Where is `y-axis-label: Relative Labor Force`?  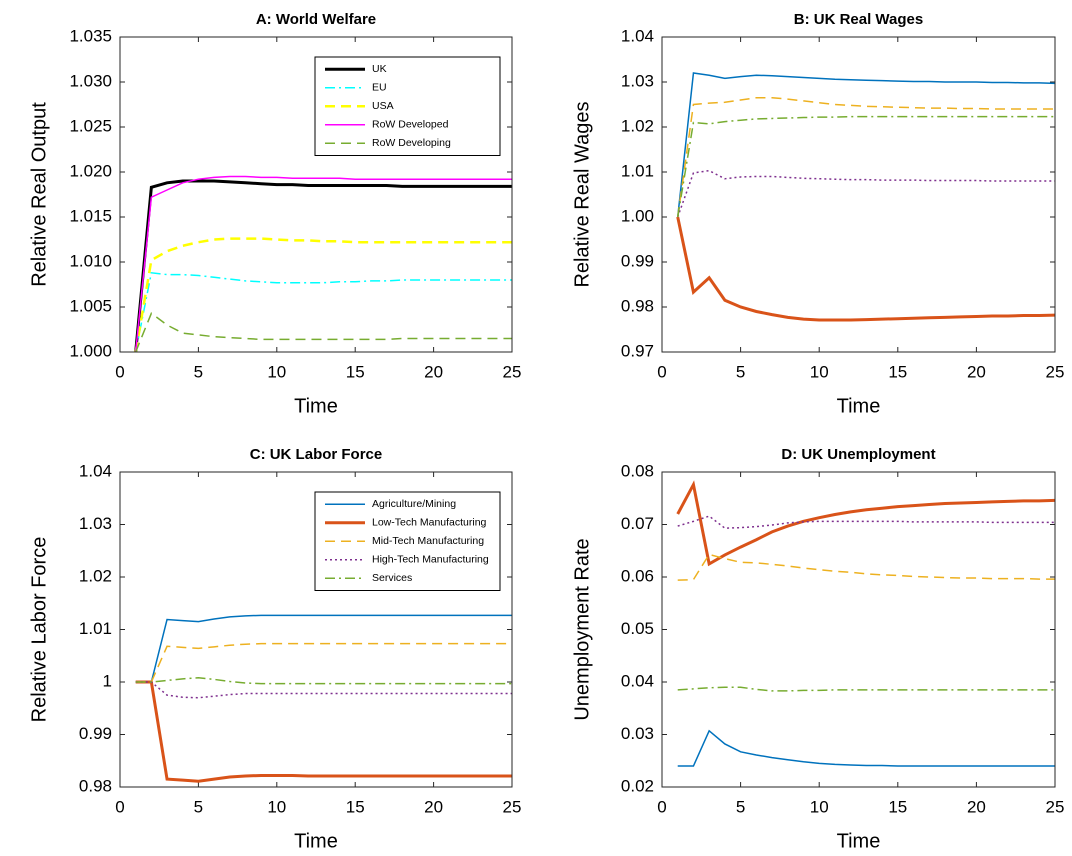
y-axis-label: Relative Labor Force is located at coordinates (39, 630).